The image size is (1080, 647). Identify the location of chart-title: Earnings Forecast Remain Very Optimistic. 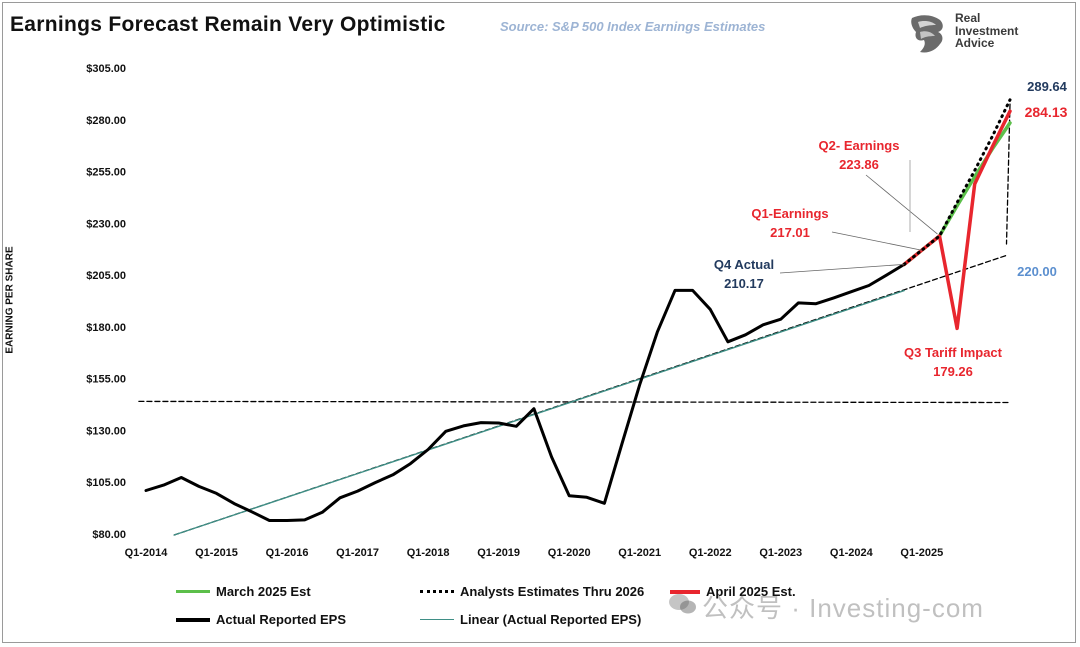
(228, 24).